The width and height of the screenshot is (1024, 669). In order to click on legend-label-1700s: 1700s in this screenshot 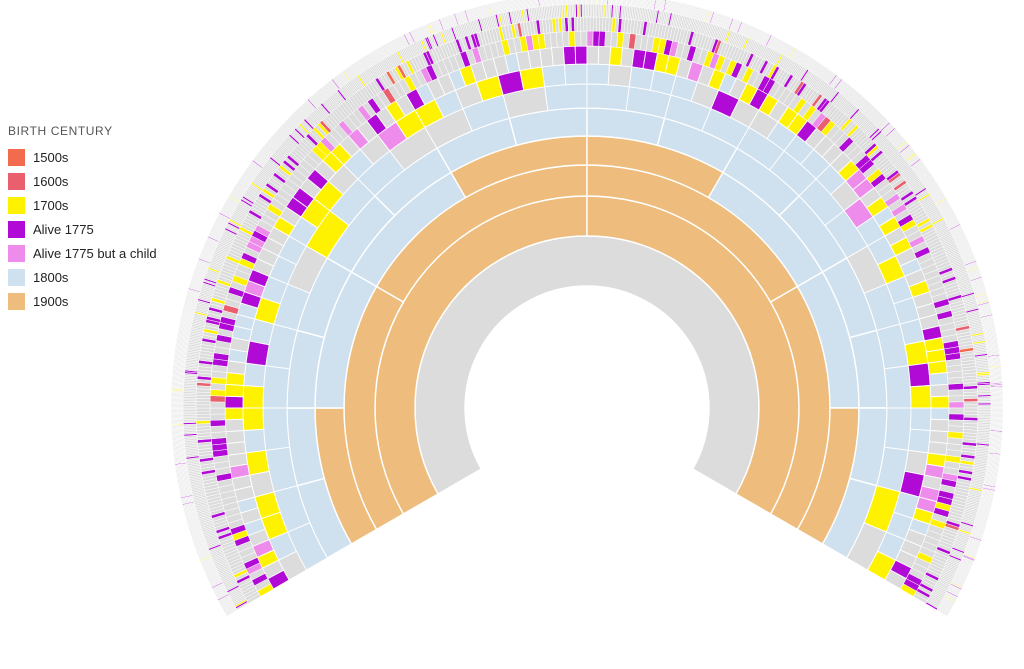, I will do `click(51, 205)`.